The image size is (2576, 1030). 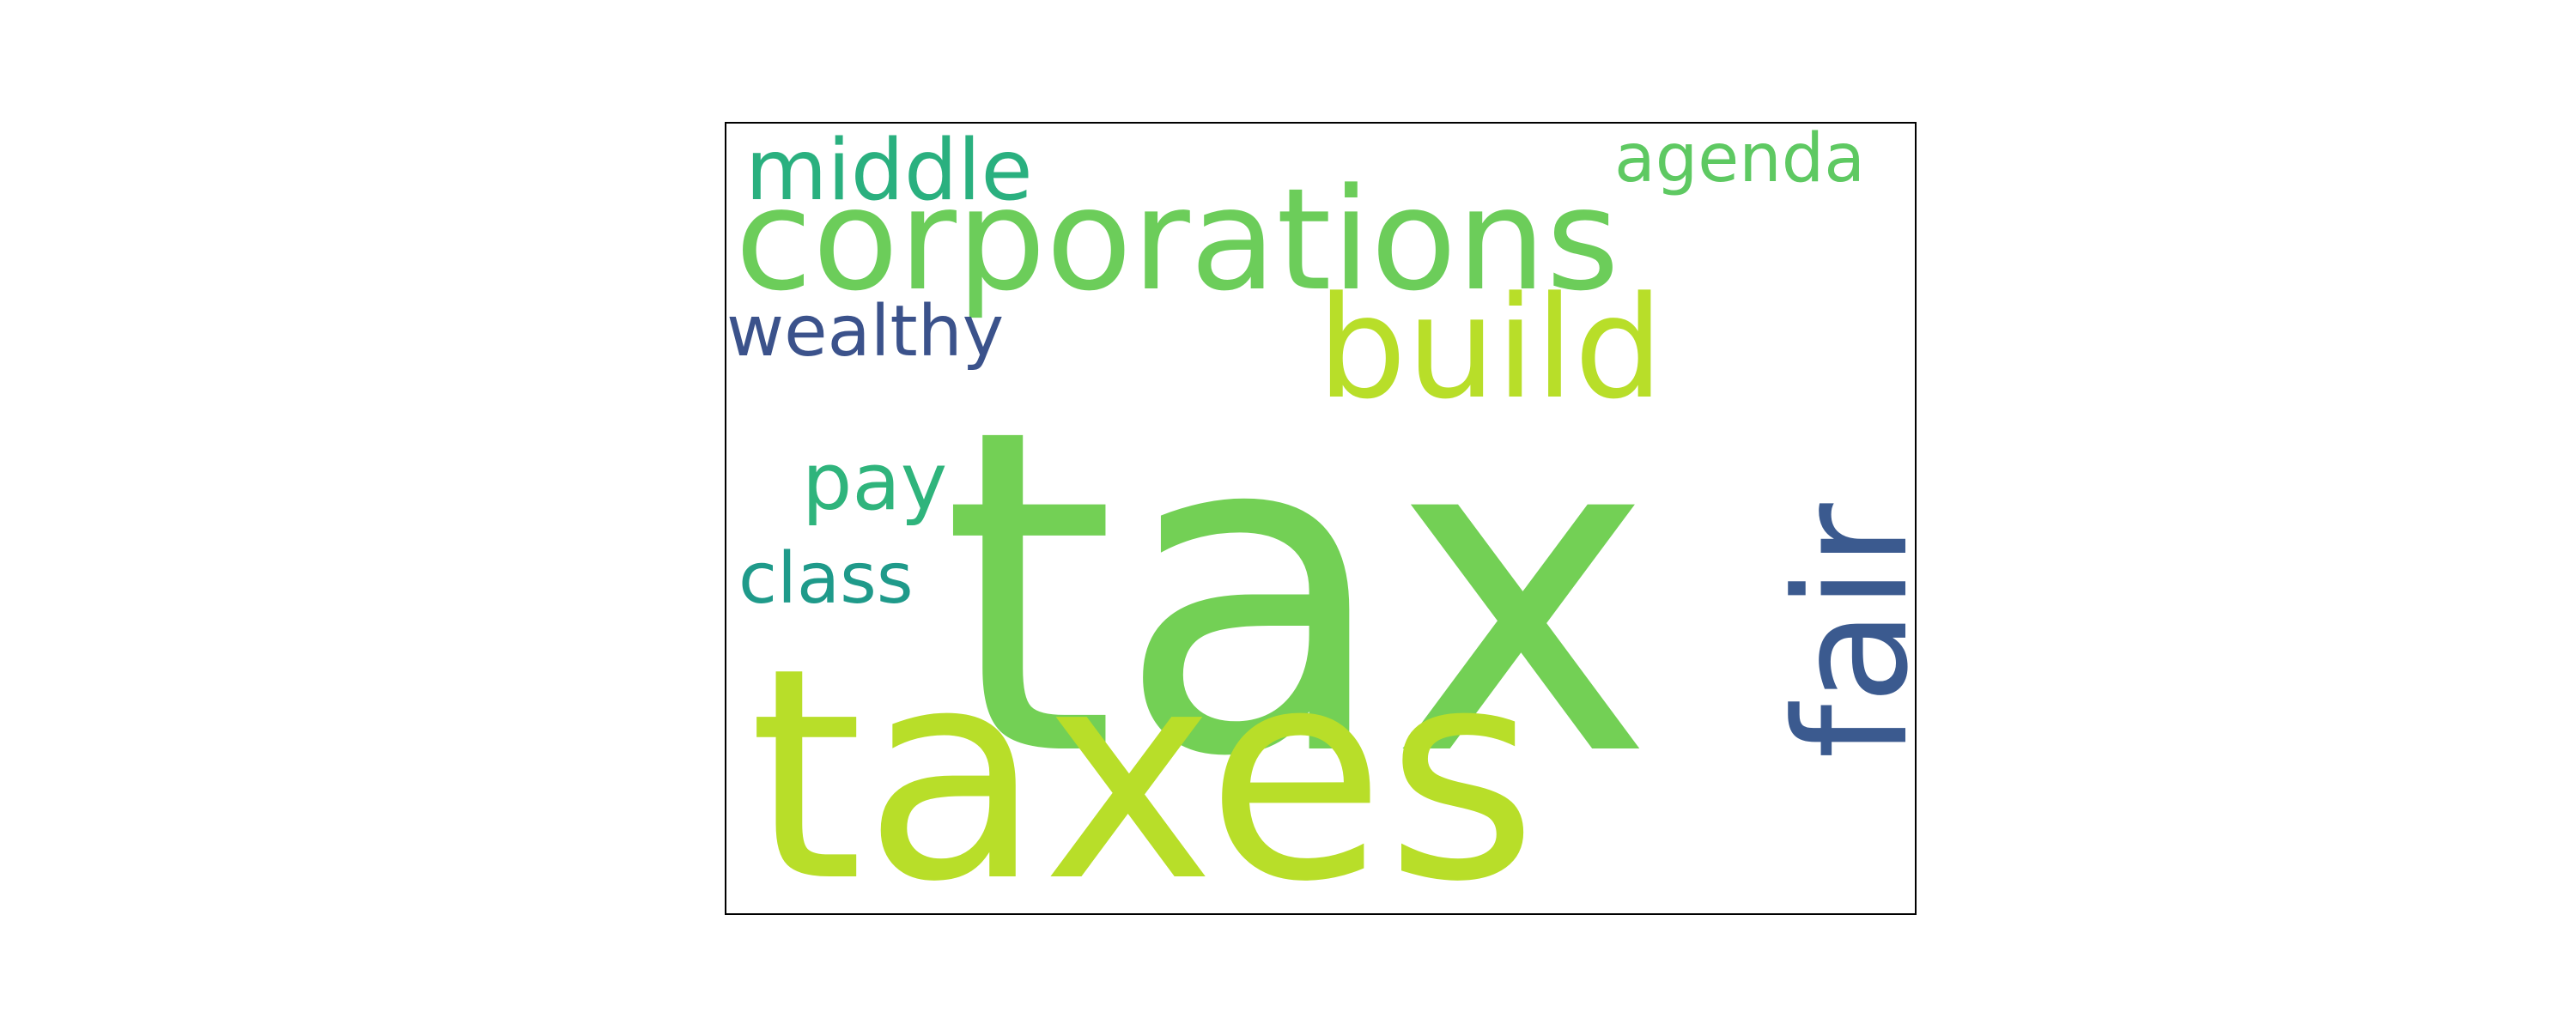 What do you see at coordinates (1144, 760) in the screenshot?
I see `word-taxes: taxes` at bounding box center [1144, 760].